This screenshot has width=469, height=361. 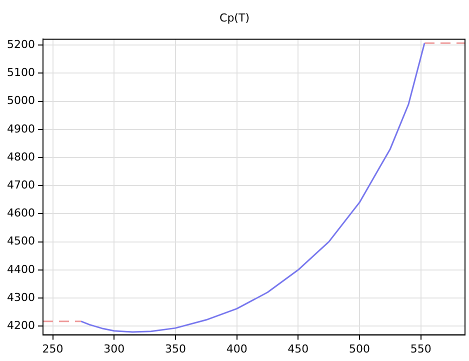 I want to click on x-tick-label: 450, so click(x=298, y=349).